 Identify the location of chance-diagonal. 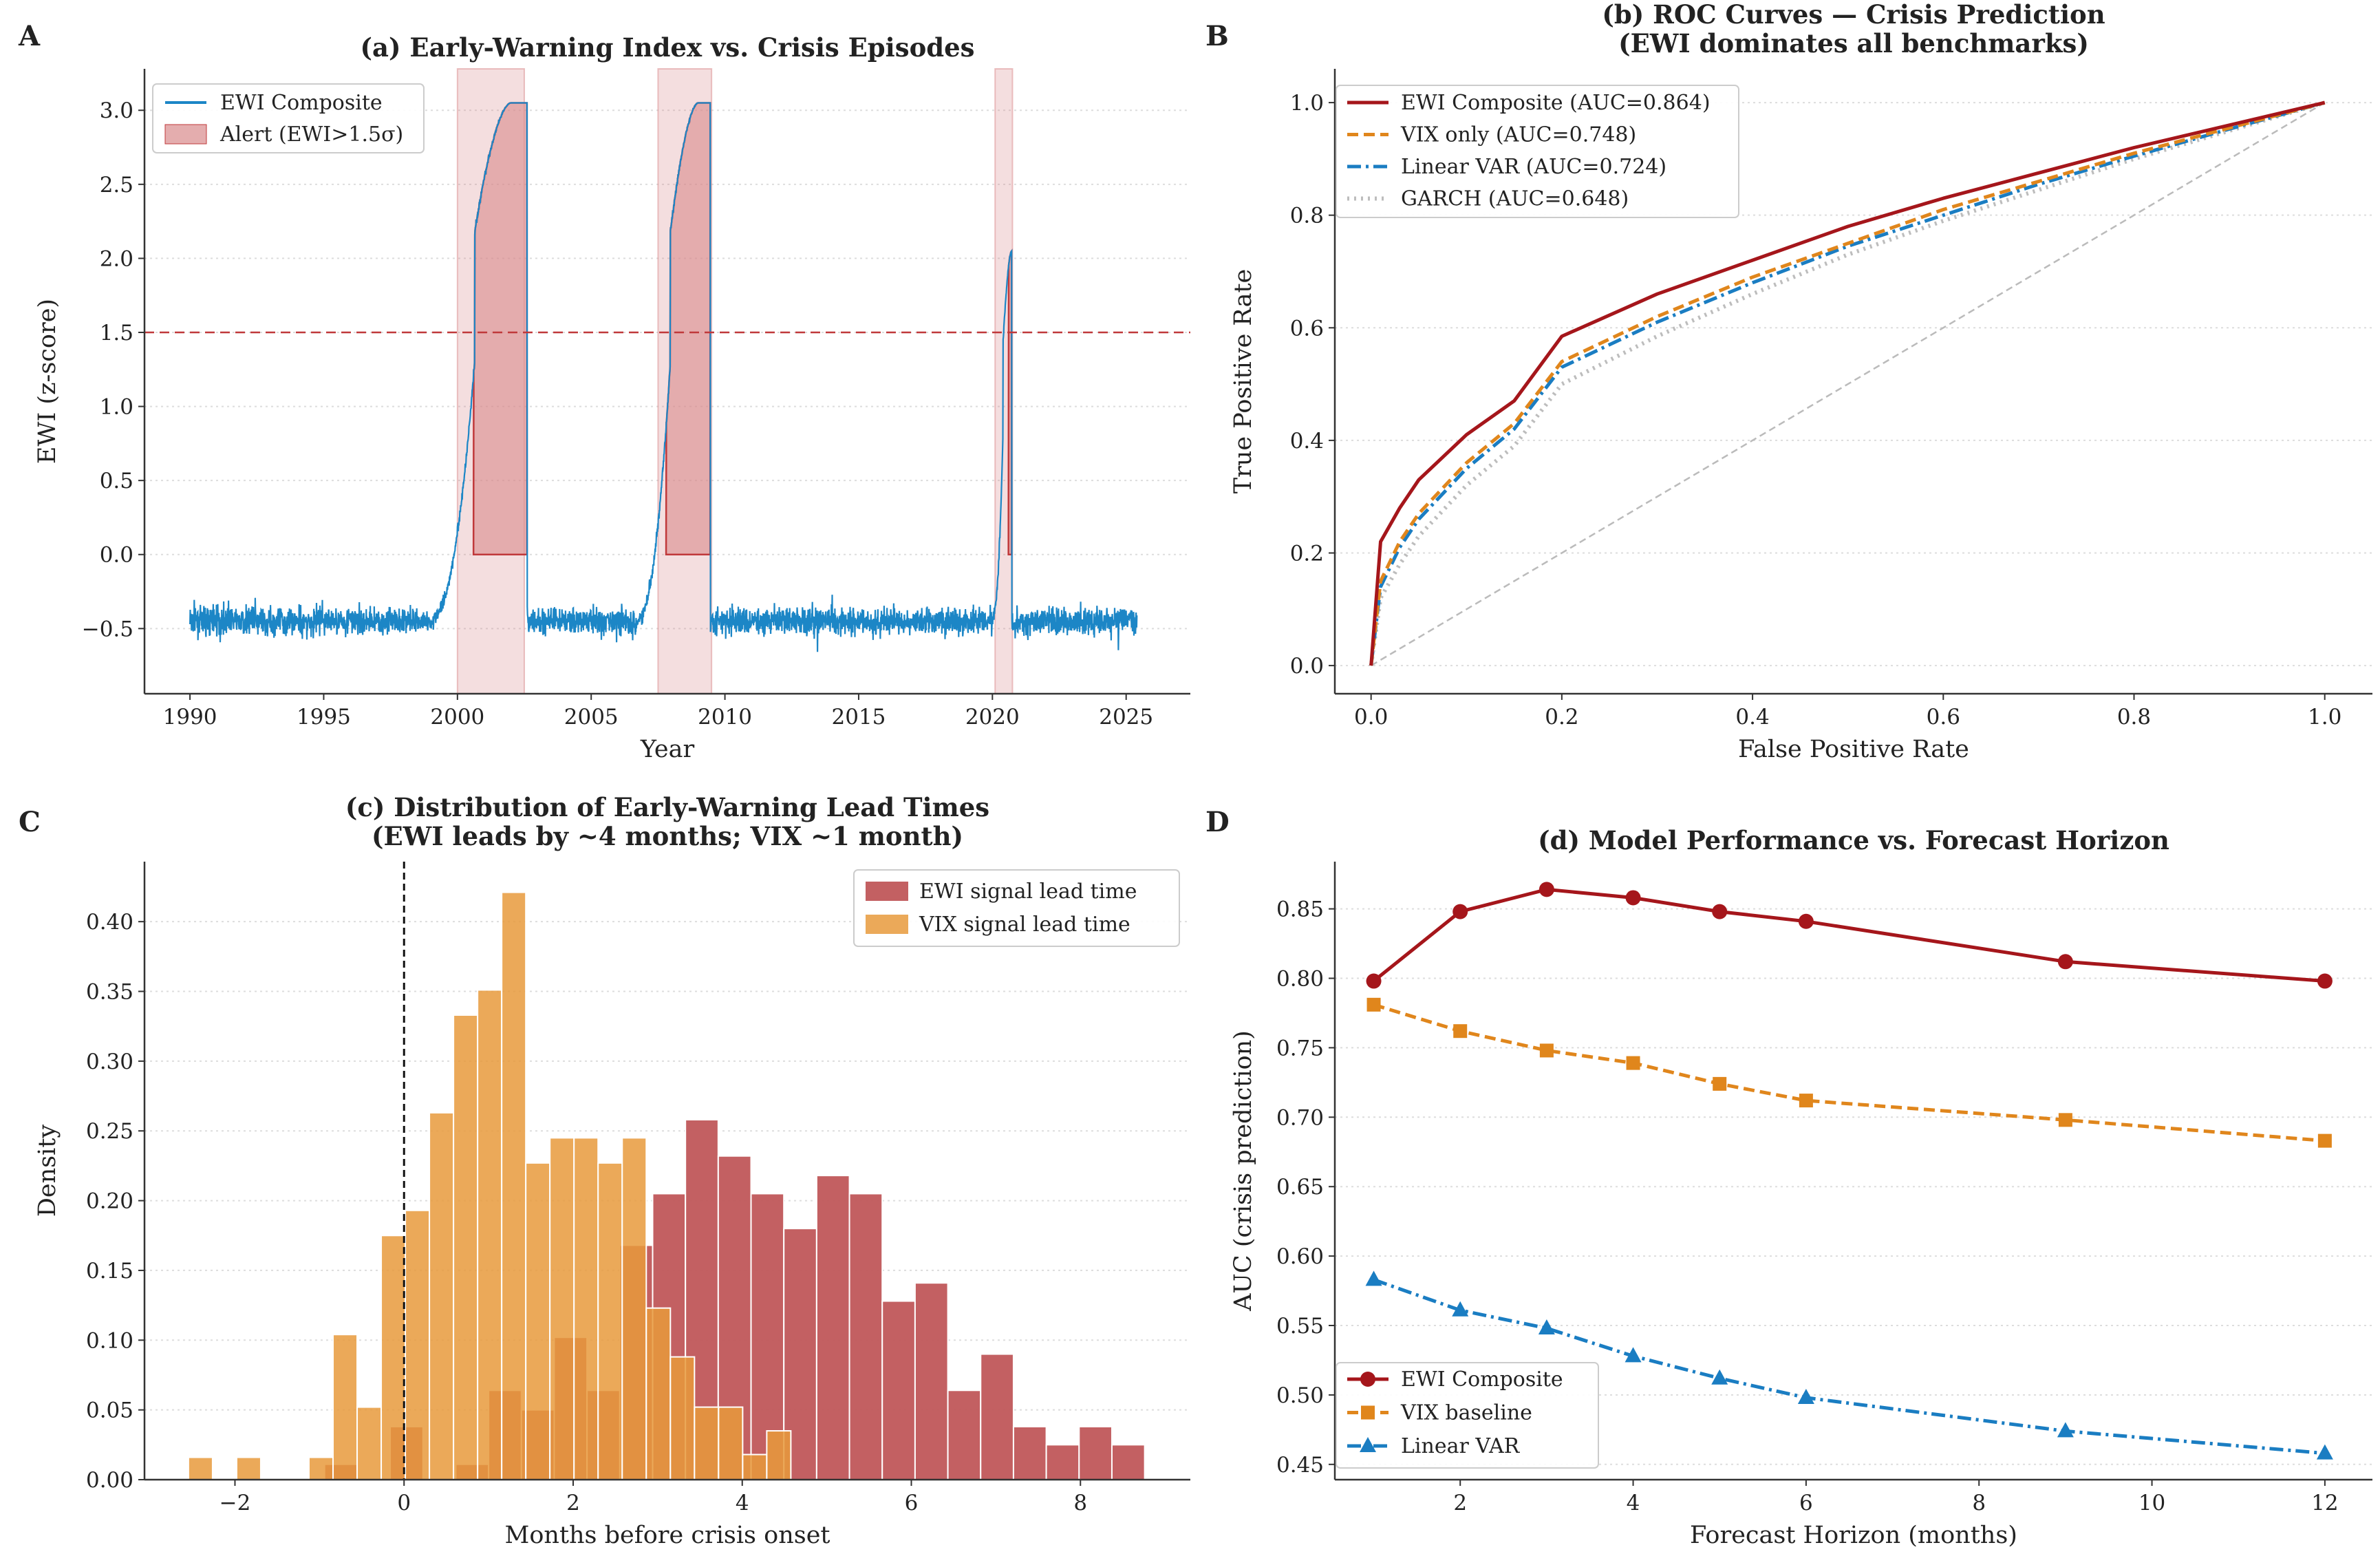
(1848, 384).